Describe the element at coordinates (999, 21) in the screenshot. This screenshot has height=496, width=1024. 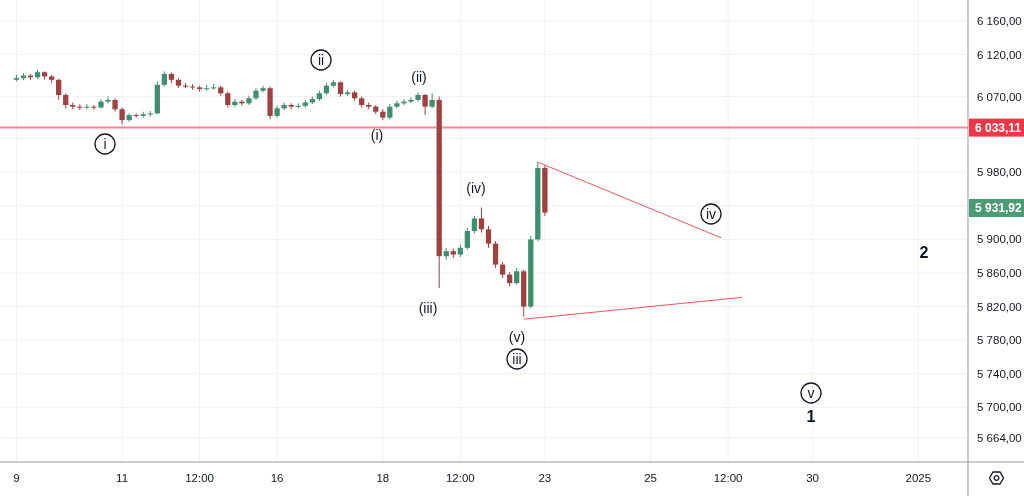
I see `y-tick-label: 6 160,00` at that location.